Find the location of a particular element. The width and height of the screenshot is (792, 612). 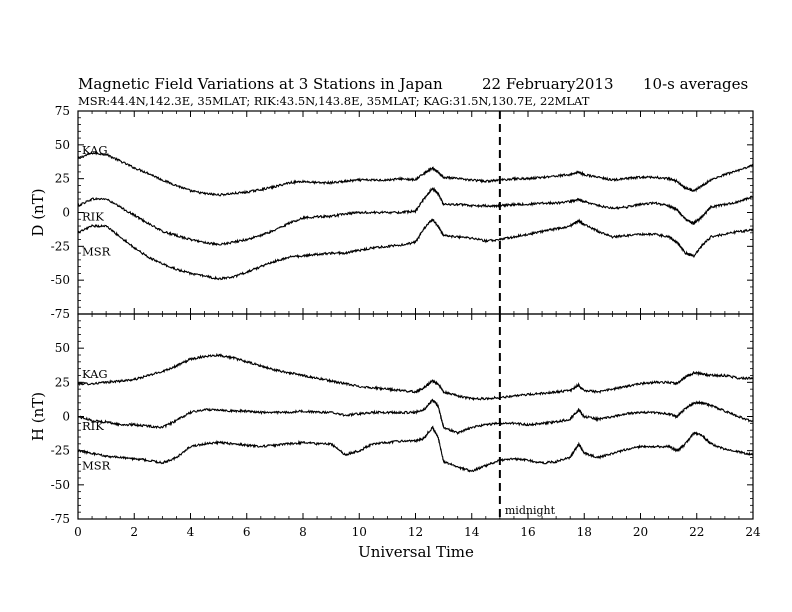

x-tick-label: 6 is located at coordinates (247, 532).